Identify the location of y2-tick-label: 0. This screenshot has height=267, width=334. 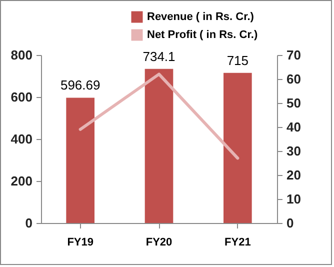
(290, 223).